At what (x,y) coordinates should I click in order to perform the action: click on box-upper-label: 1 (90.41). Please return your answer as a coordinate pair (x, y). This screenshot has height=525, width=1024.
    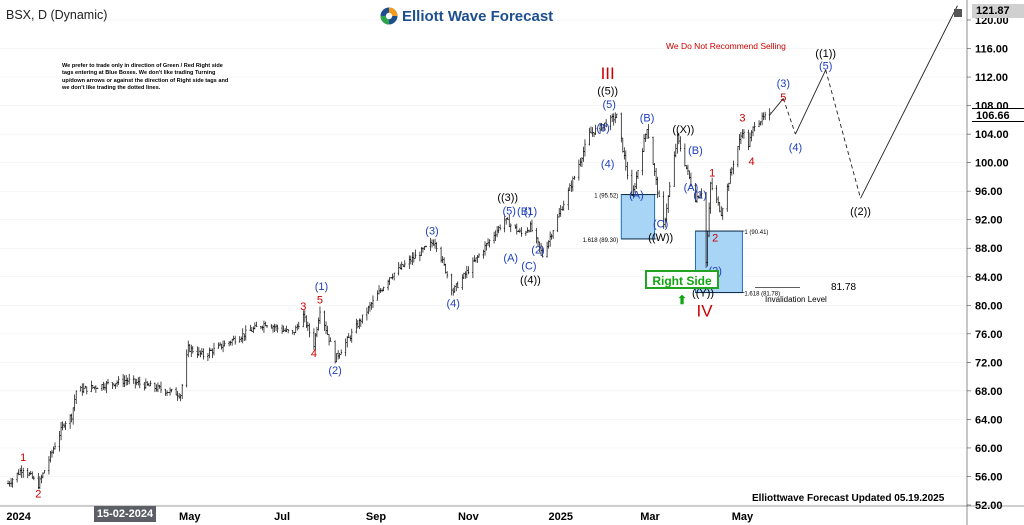
    Looking at the image, I should click on (756, 233).